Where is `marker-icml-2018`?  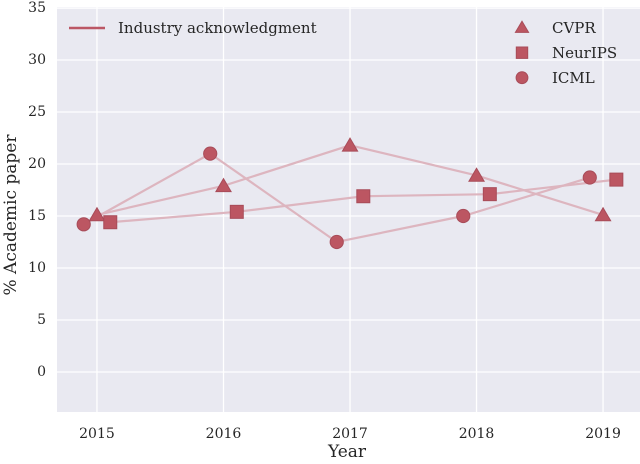
marker-icml-2018 is located at coordinates (463, 216).